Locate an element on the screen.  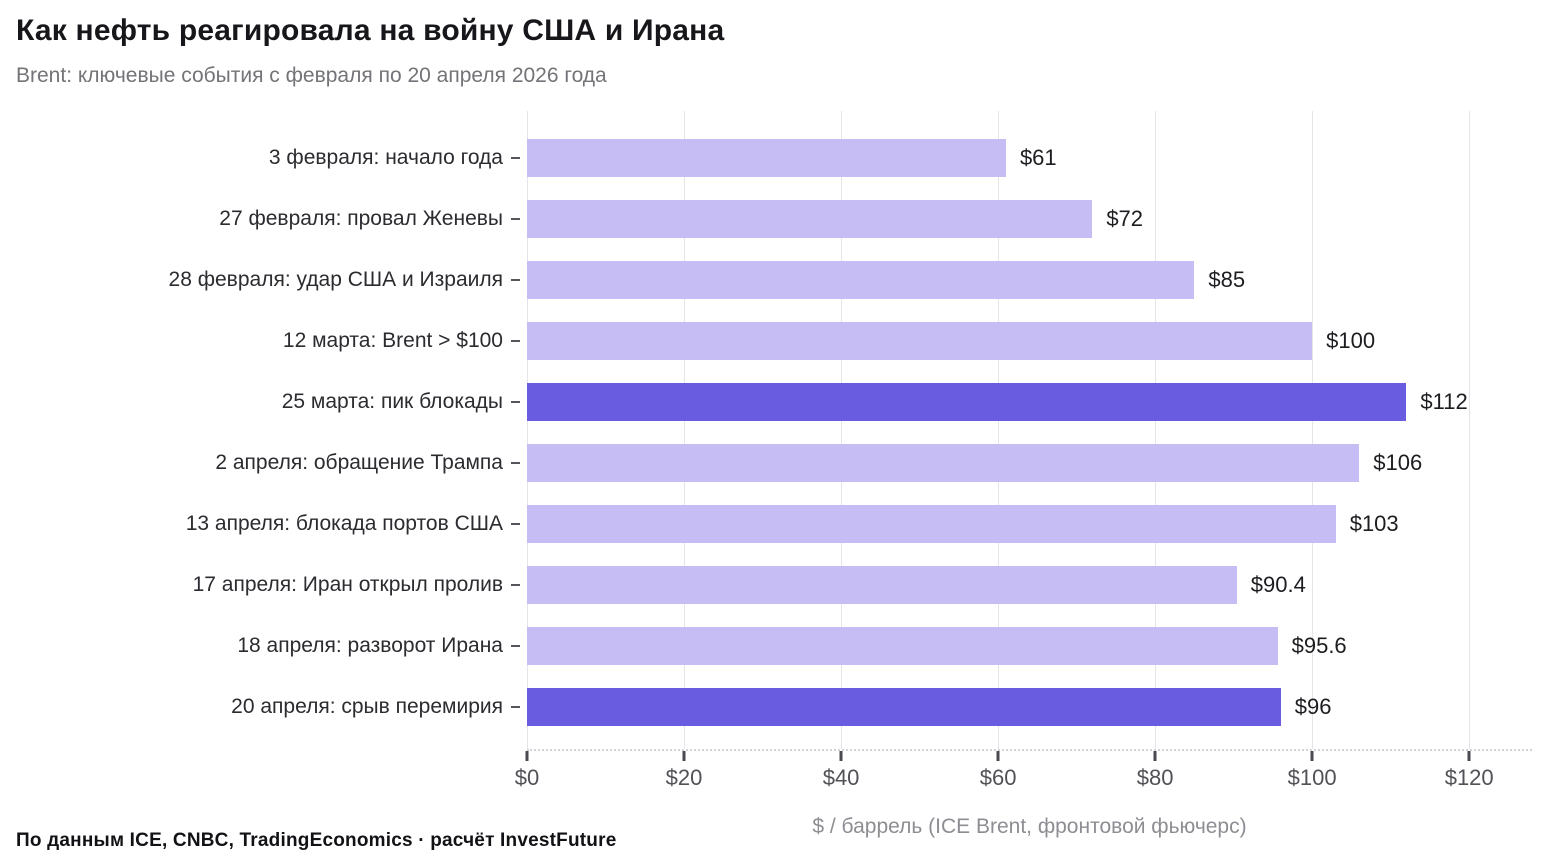
bar-row: 13 апреля: блокада портов США $103 is located at coordinates (774, 523).